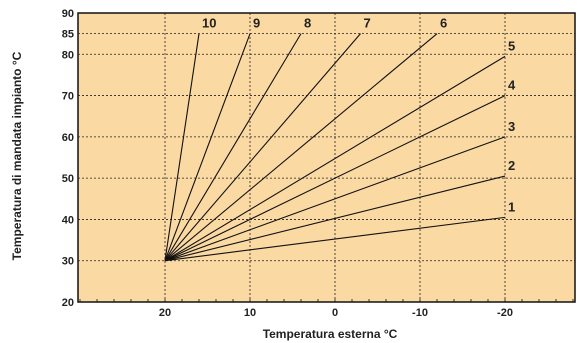  What do you see at coordinates (512, 85) in the screenshot?
I see `curve-label-4: 4` at bounding box center [512, 85].